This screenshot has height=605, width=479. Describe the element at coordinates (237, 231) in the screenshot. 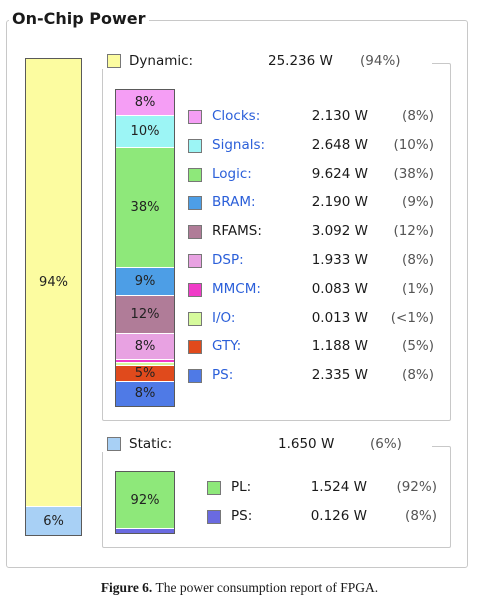

I see `dynamic-item-label: RFAMS:` at that location.